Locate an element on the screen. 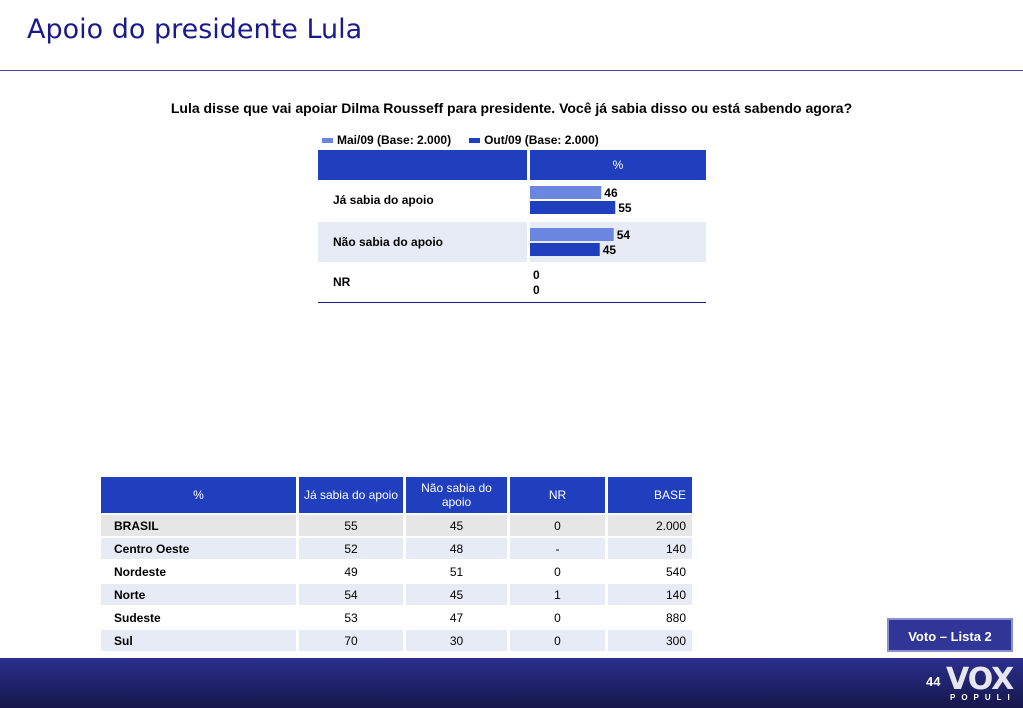 This screenshot has height=708, width=1023. legend-item-out09: Out/09 (Base: 2.000) is located at coordinates (534, 140).